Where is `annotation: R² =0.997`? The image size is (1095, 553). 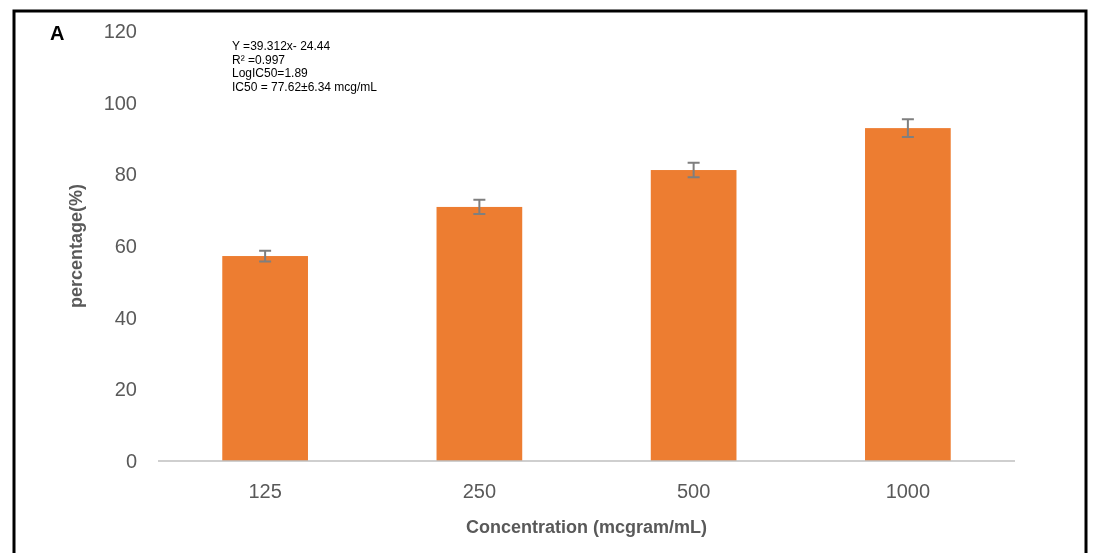
annotation: R² =0.997 is located at coordinates (259, 59).